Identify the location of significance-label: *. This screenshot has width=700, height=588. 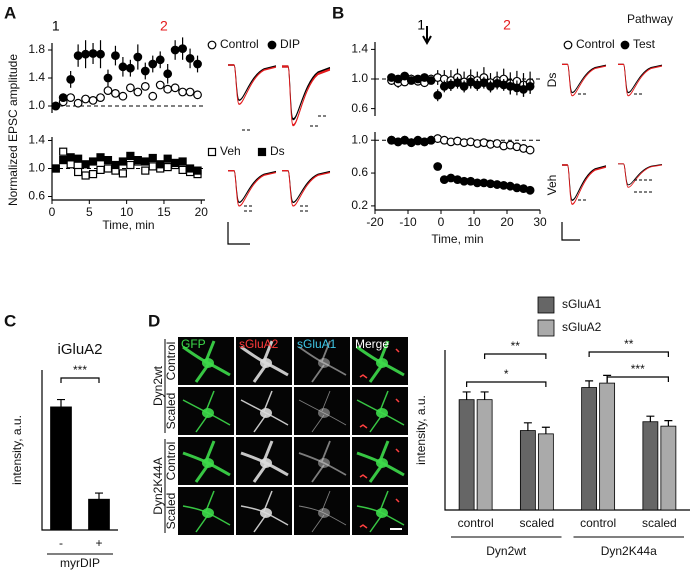
(506, 374).